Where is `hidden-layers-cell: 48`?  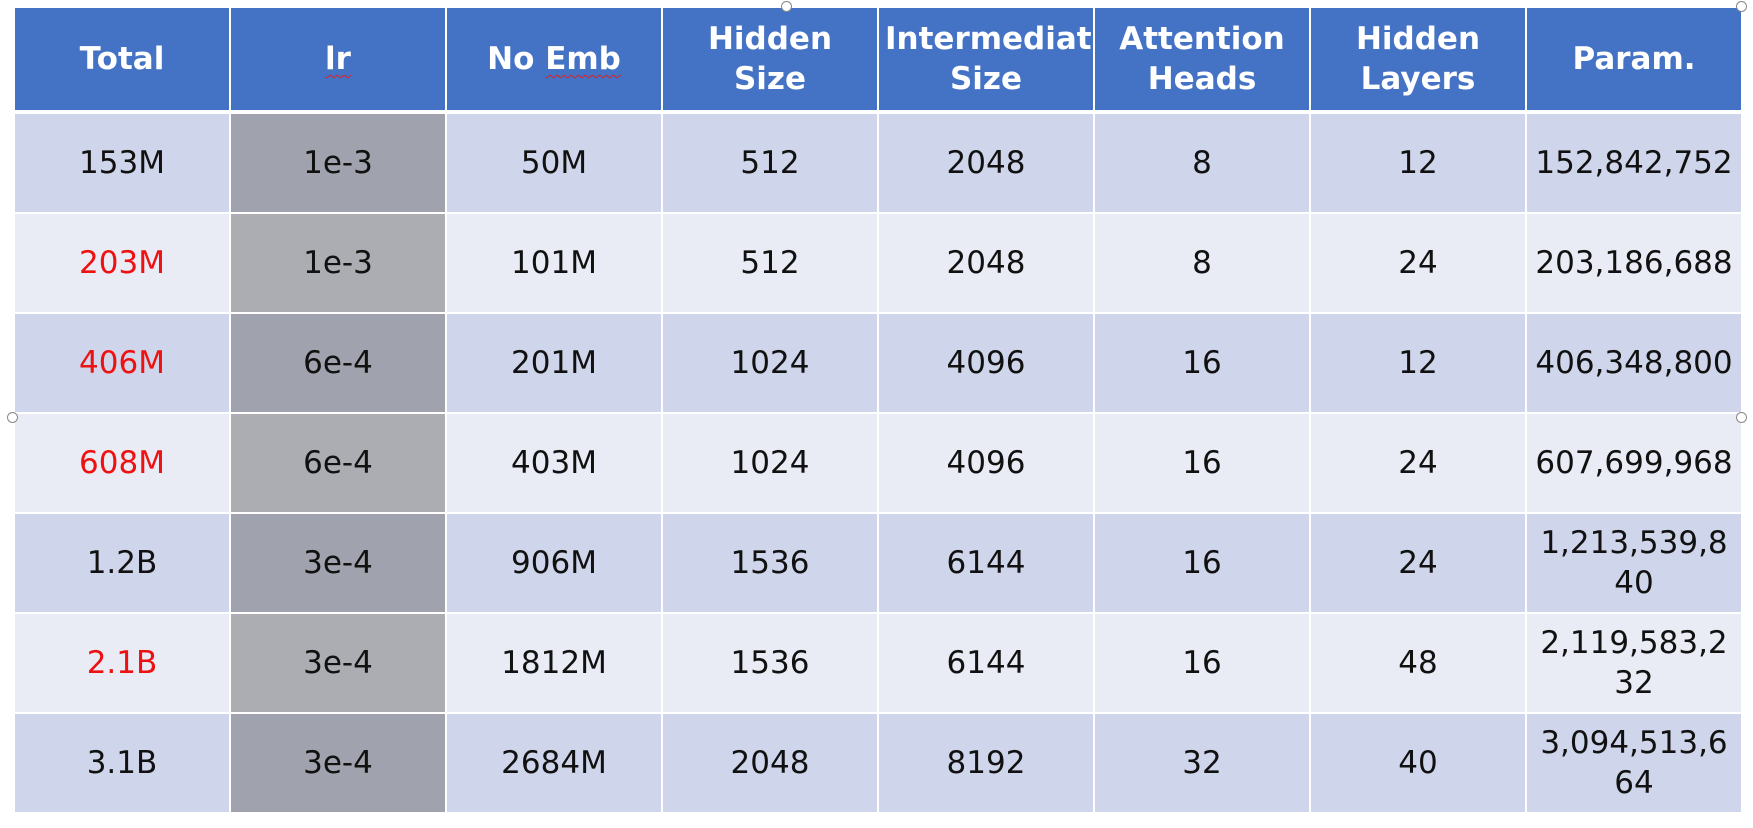
hidden-layers-cell: 48 is located at coordinates (1418, 663).